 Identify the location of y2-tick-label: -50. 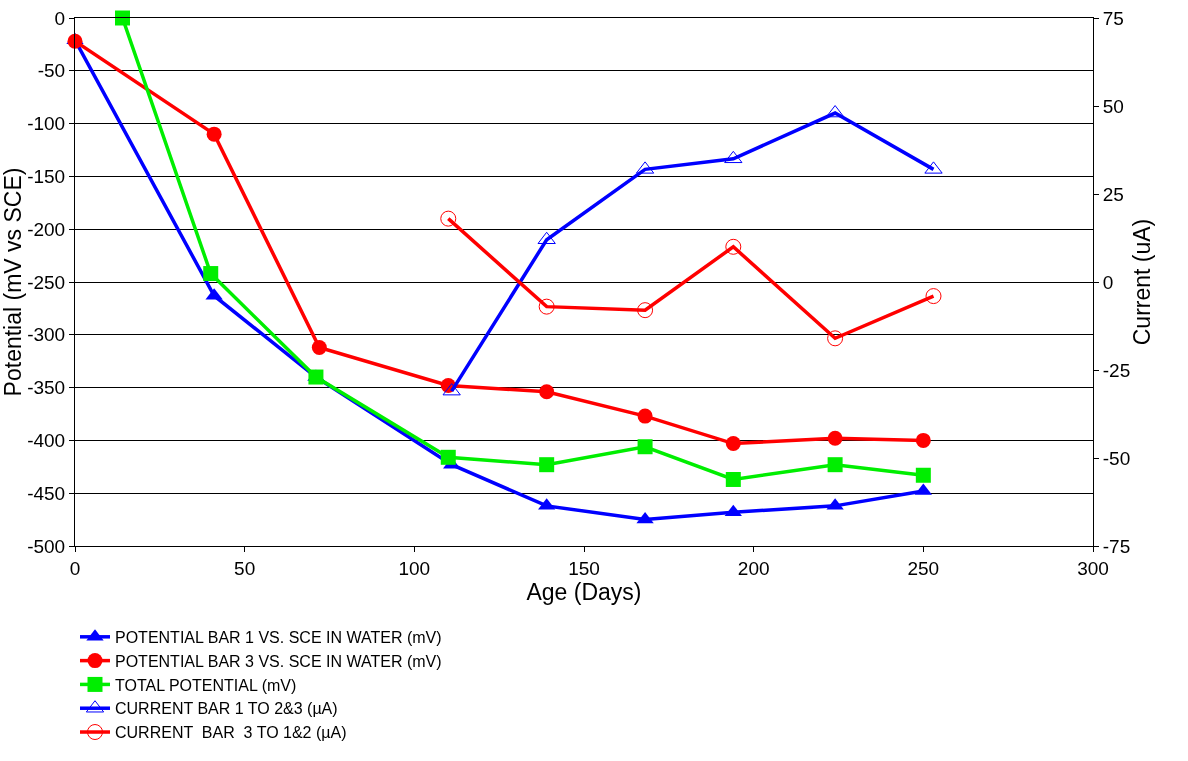
(1116, 458).